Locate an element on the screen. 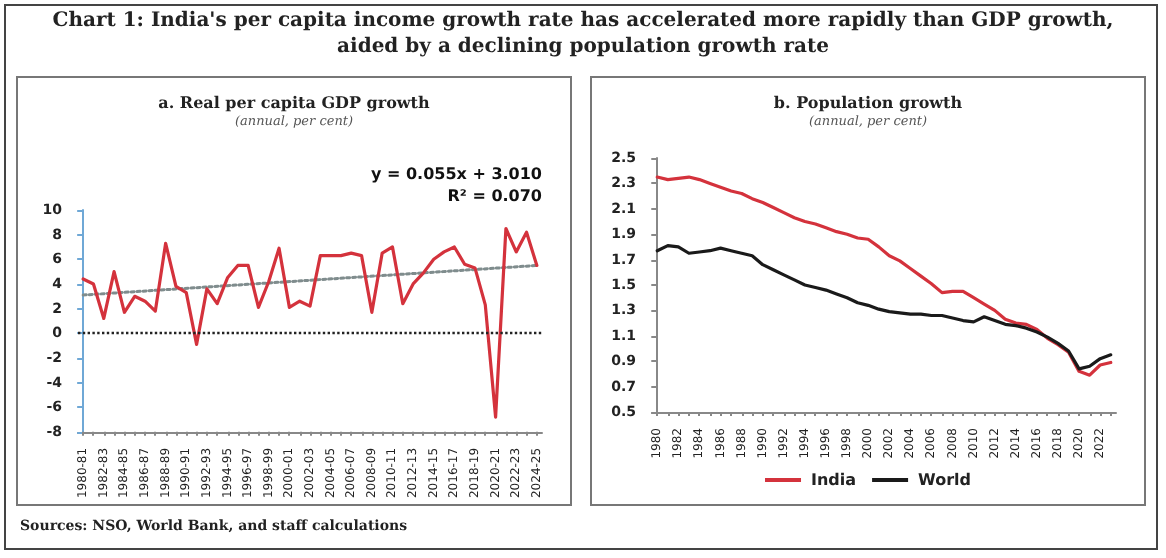 The width and height of the screenshot is (1166, 558). chart-title: b. Population growth is located at coordinates (868, 102).